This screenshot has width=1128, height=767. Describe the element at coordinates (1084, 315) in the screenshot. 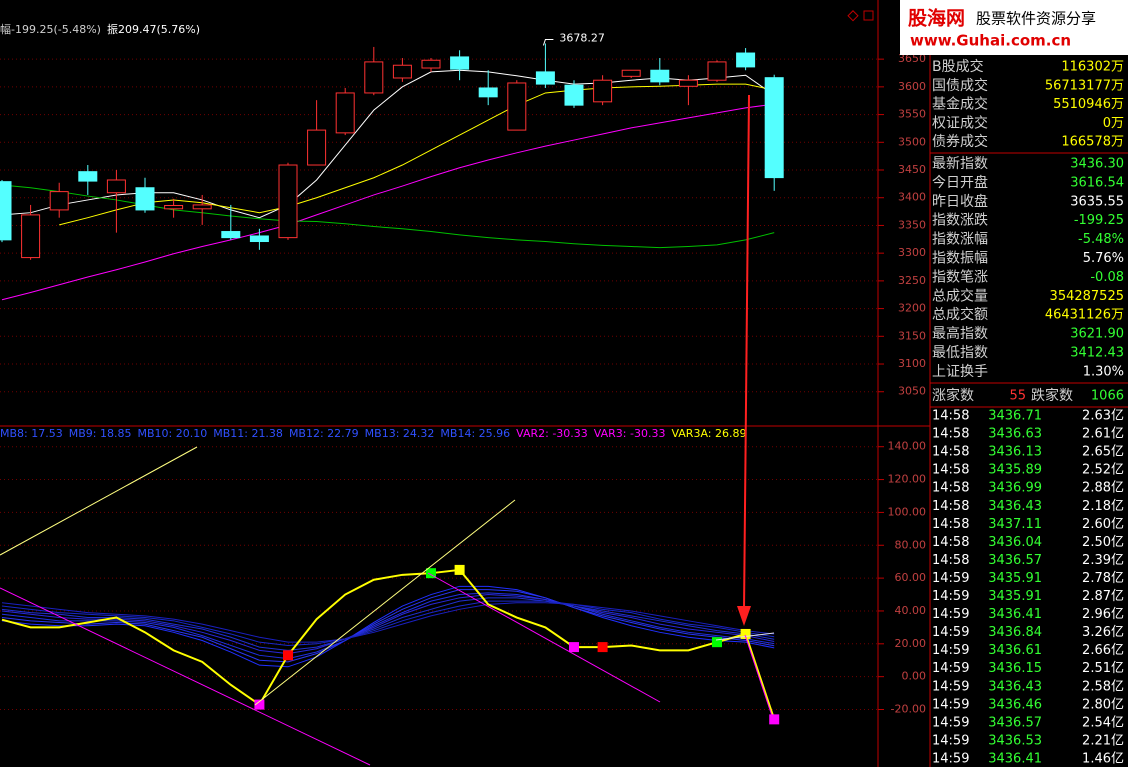

I see `panel-value: 46431126万` at that location.